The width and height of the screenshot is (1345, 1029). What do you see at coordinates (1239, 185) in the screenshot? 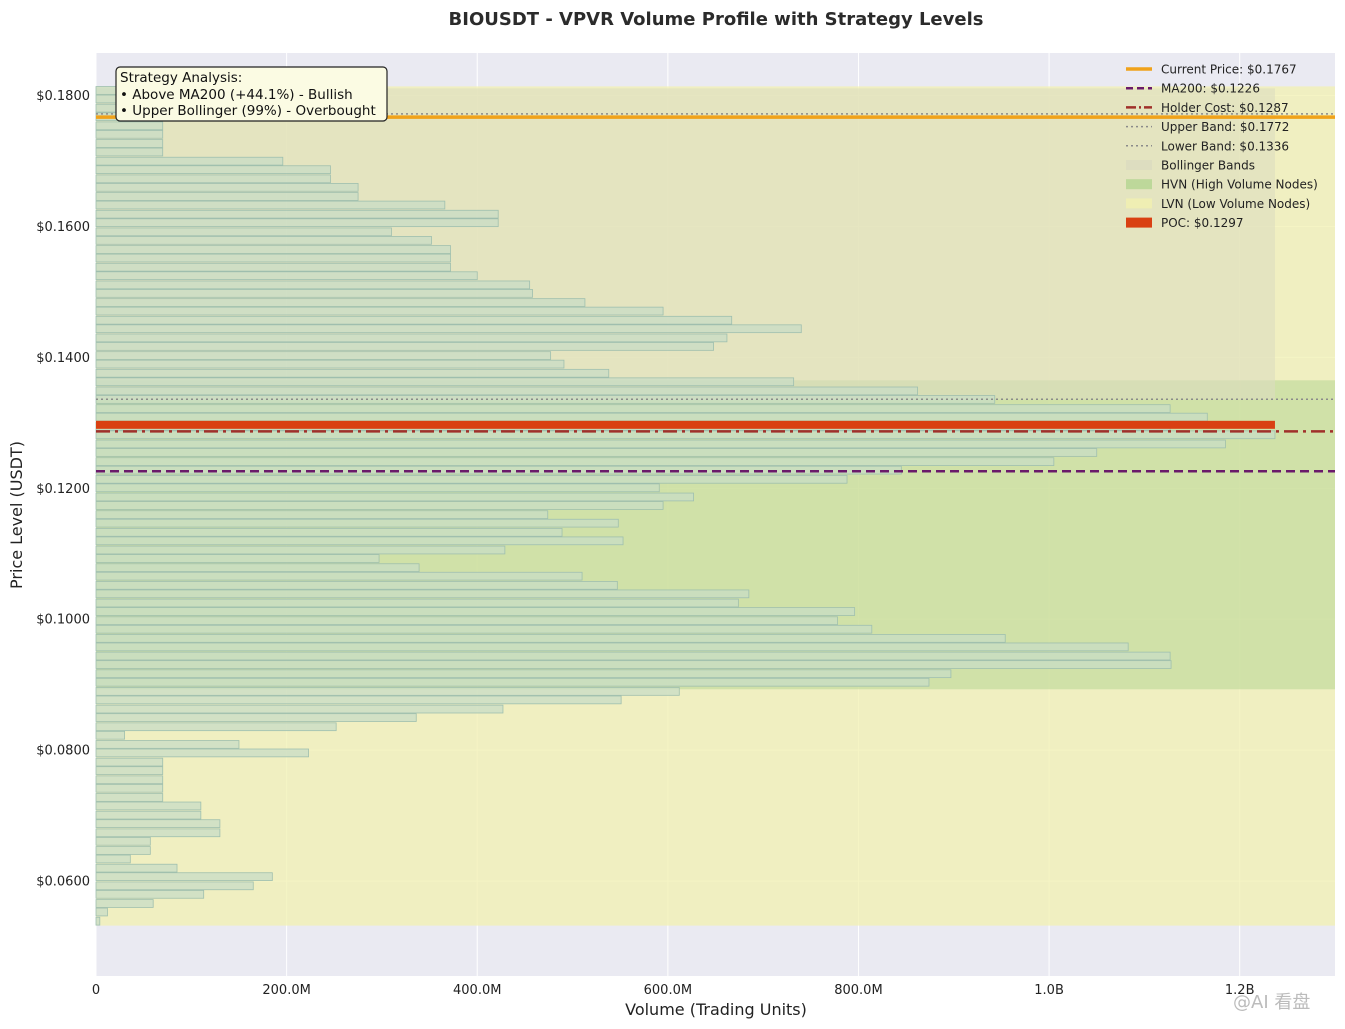
I see `legend-label: HVN (High Volume Nodes)` at bounding box center [1239, 185].